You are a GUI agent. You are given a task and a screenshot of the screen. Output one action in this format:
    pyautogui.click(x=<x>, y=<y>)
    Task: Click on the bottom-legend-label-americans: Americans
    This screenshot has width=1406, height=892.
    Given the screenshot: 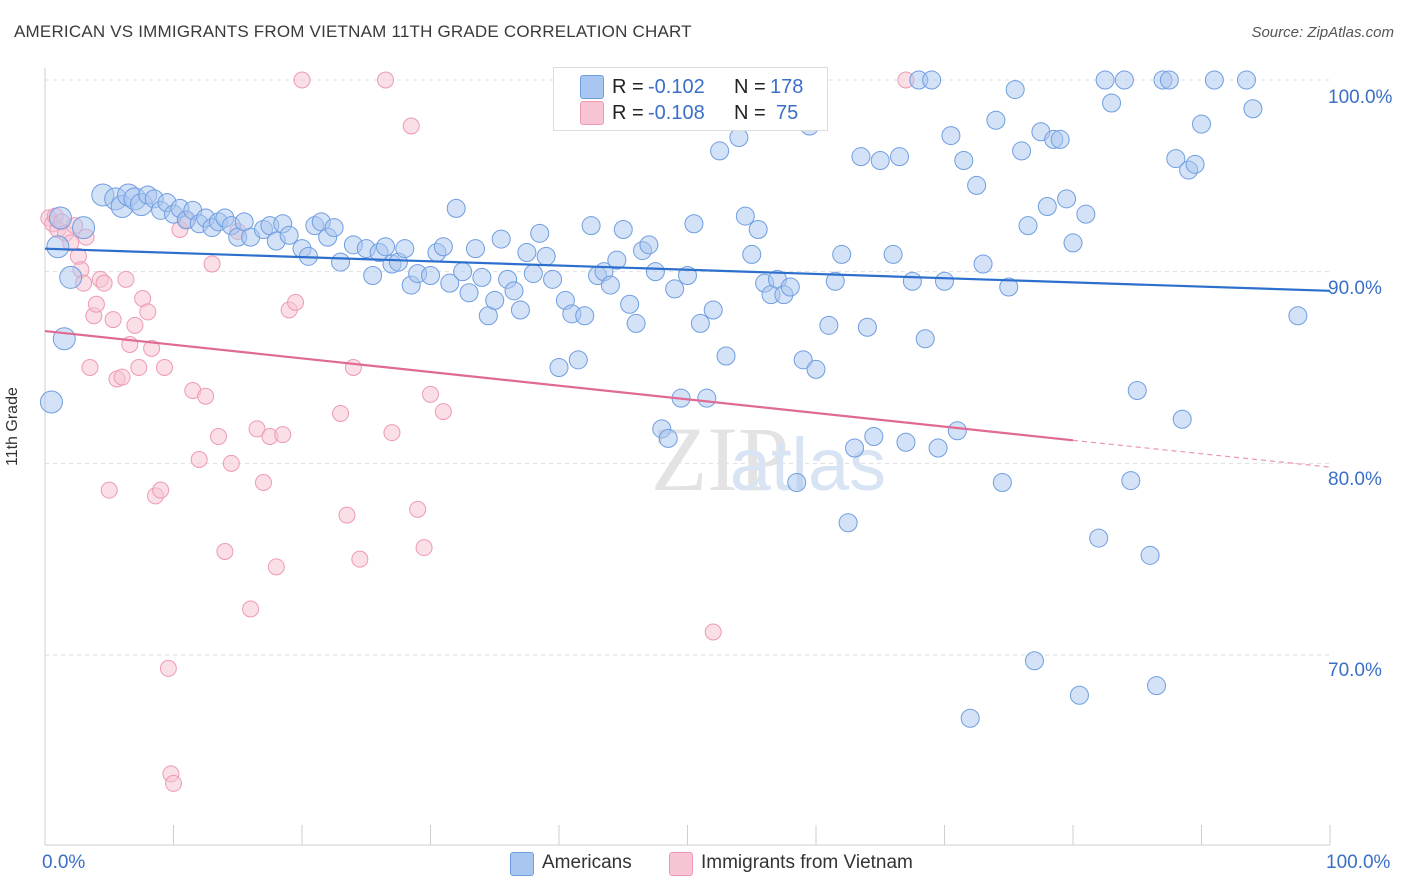 What is the action you would take?
    pyautogui.click(x=587, y=862)
    